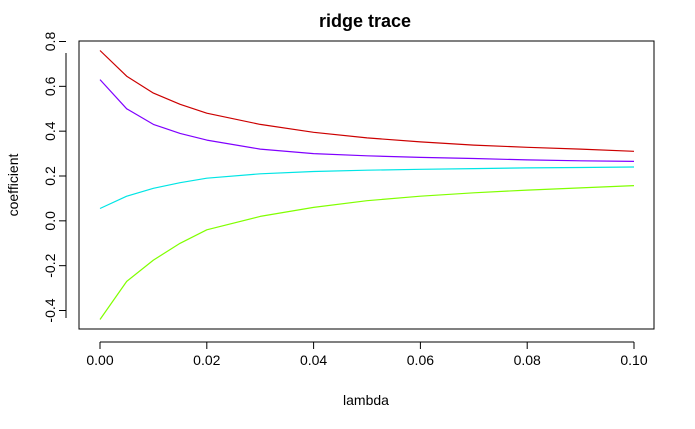  What do you see at coordinates (367, 355) in the screenshot?
I see `x-ticks: 0.00 0.02 0.04 0.06 0.08 0.10` at bounding box center [367, 355].